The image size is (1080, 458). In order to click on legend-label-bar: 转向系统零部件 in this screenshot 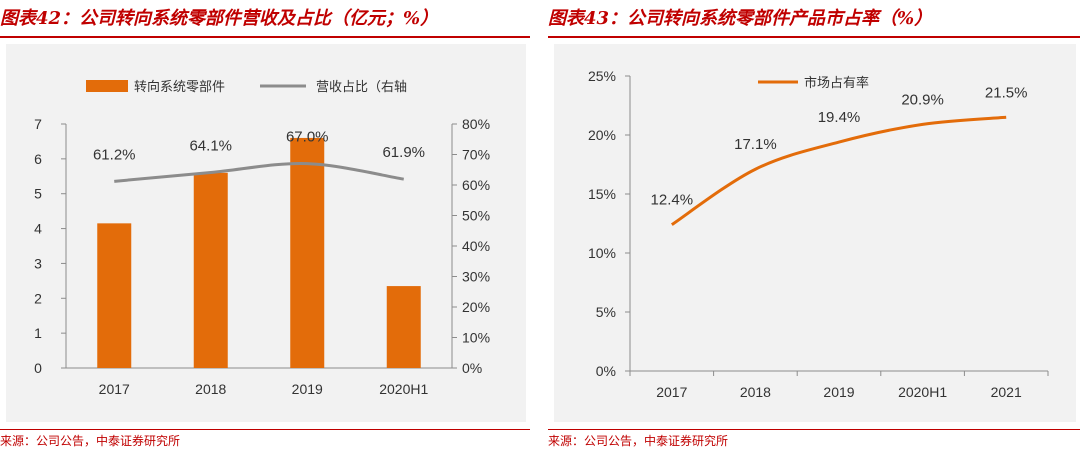, I will do `click(179, 86)`.